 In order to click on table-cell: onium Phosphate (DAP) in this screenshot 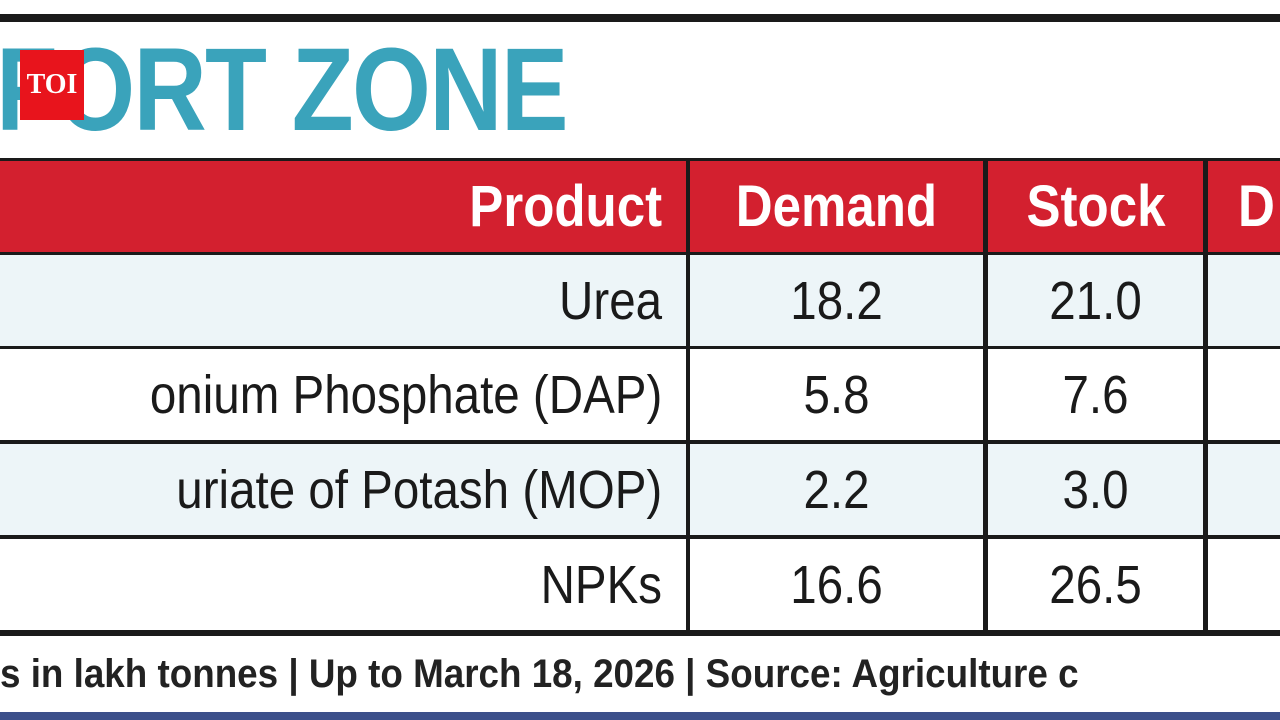, I will do `click(343, 394)`.